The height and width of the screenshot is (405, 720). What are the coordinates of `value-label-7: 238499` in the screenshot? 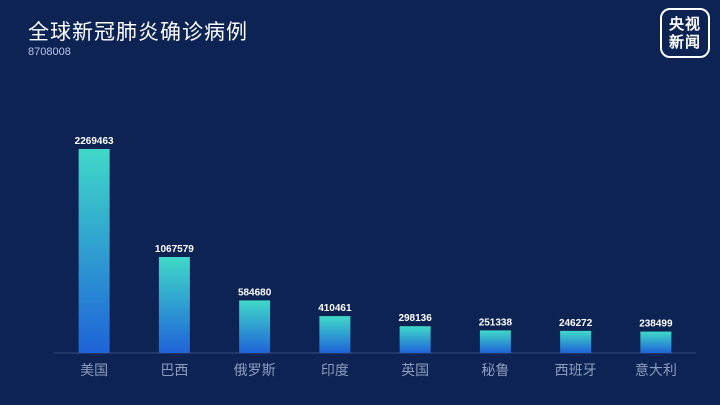 It's located at (656, 324).